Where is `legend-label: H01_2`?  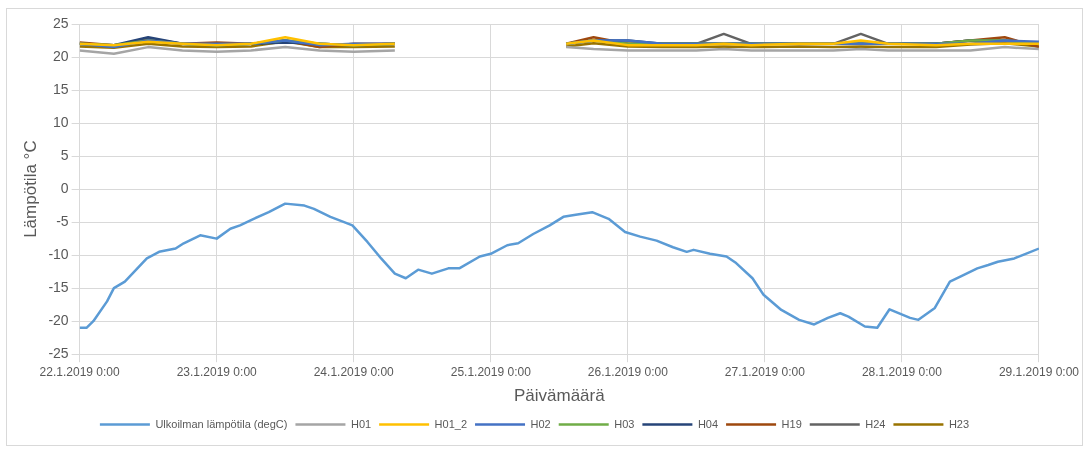 legend-label: H01_2 is located at coordinates (451, 423).